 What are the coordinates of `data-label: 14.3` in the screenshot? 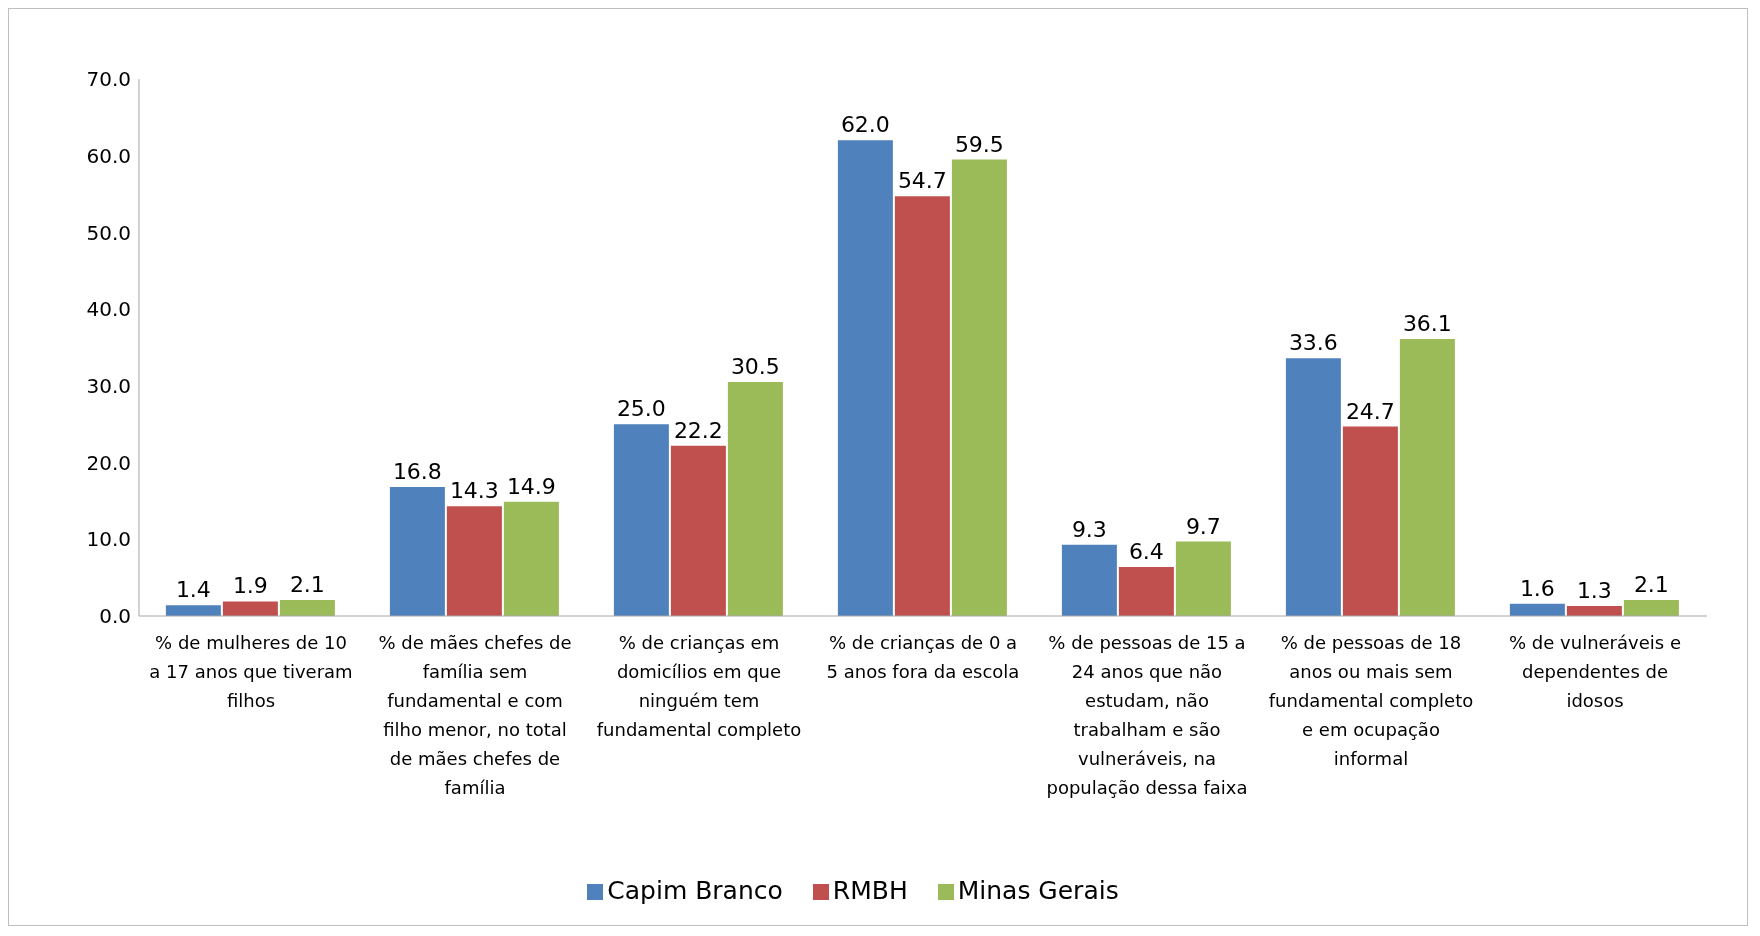 It's located at (474, 491).